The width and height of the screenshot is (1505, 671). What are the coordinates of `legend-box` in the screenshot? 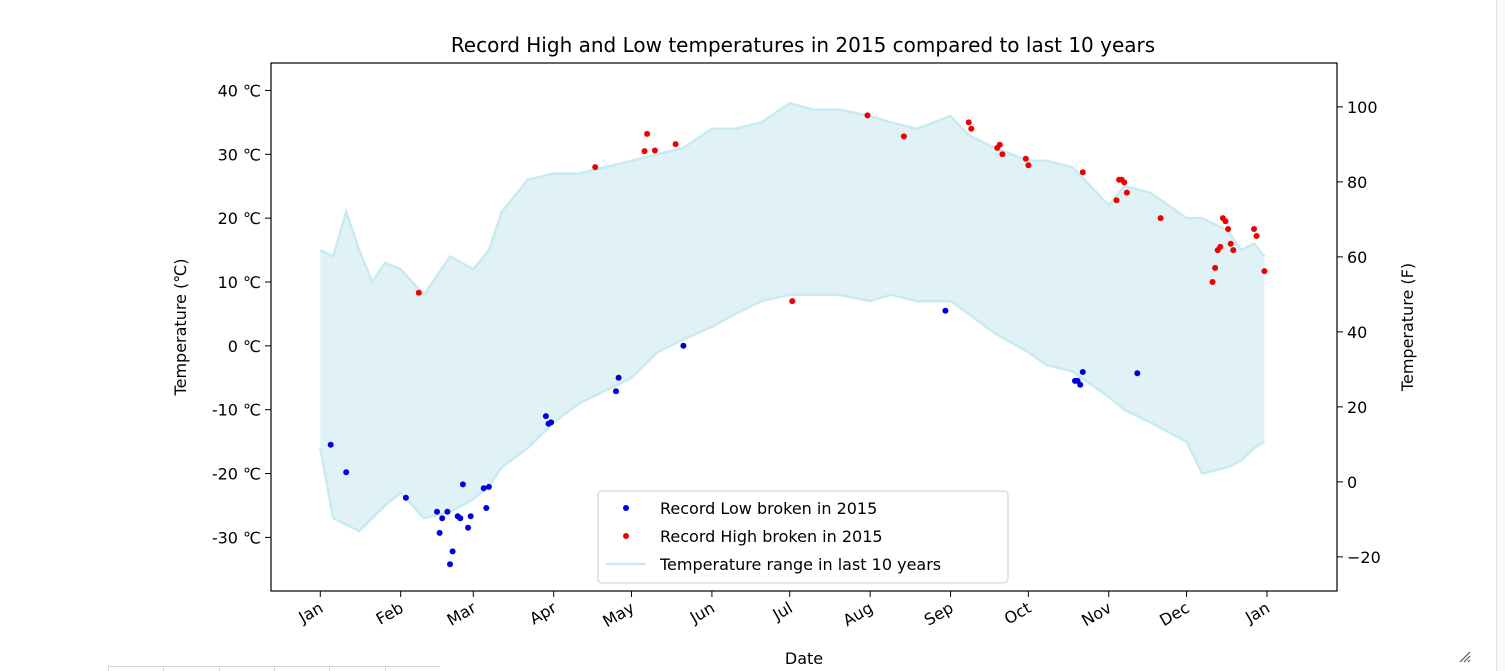 It's located at (803, 537).